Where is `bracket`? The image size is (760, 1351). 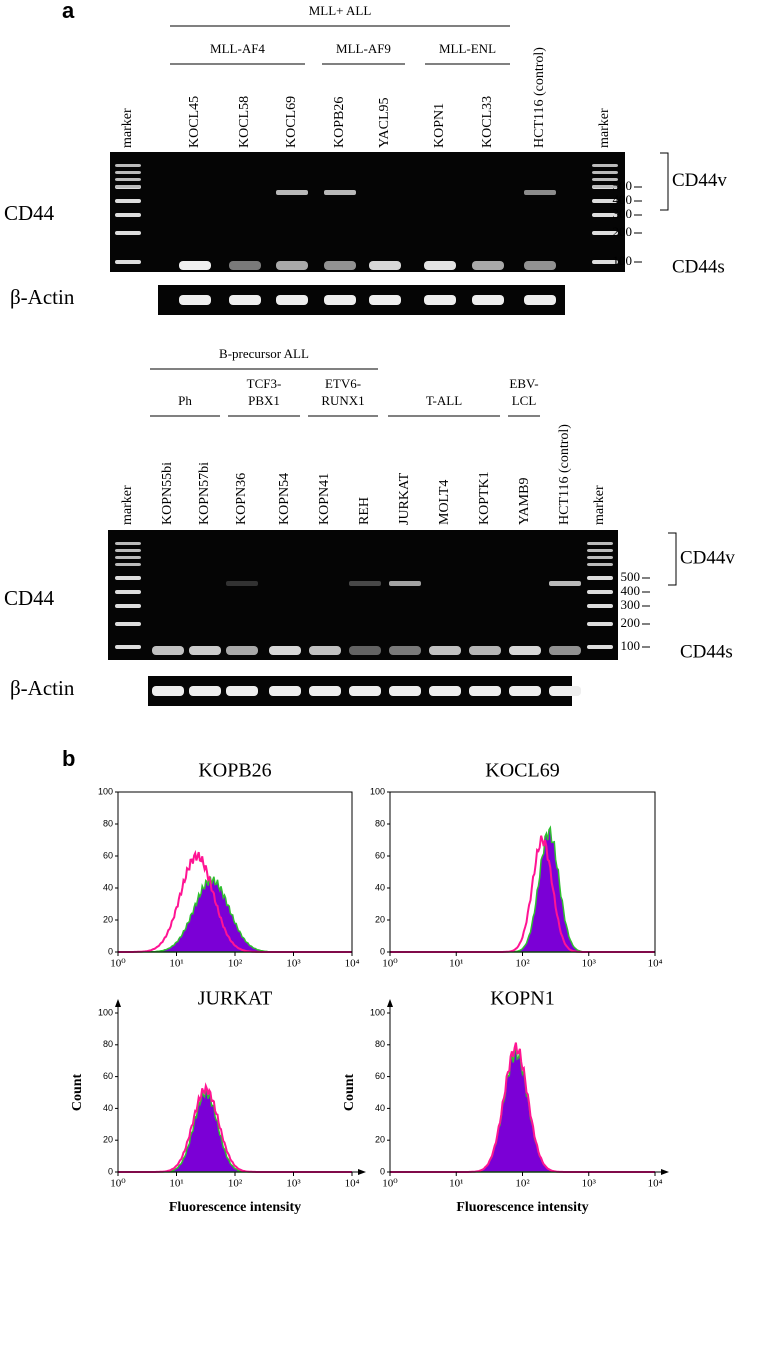
bracket is located at coordinates (672, 559).